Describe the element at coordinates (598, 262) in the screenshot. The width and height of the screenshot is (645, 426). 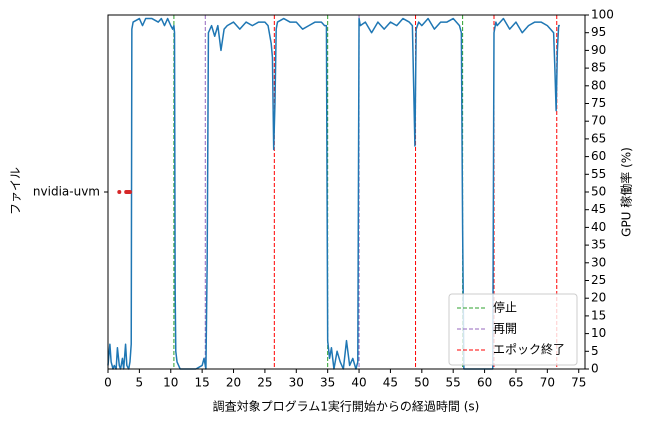
I see `y2-tick-label: 30` at that location.